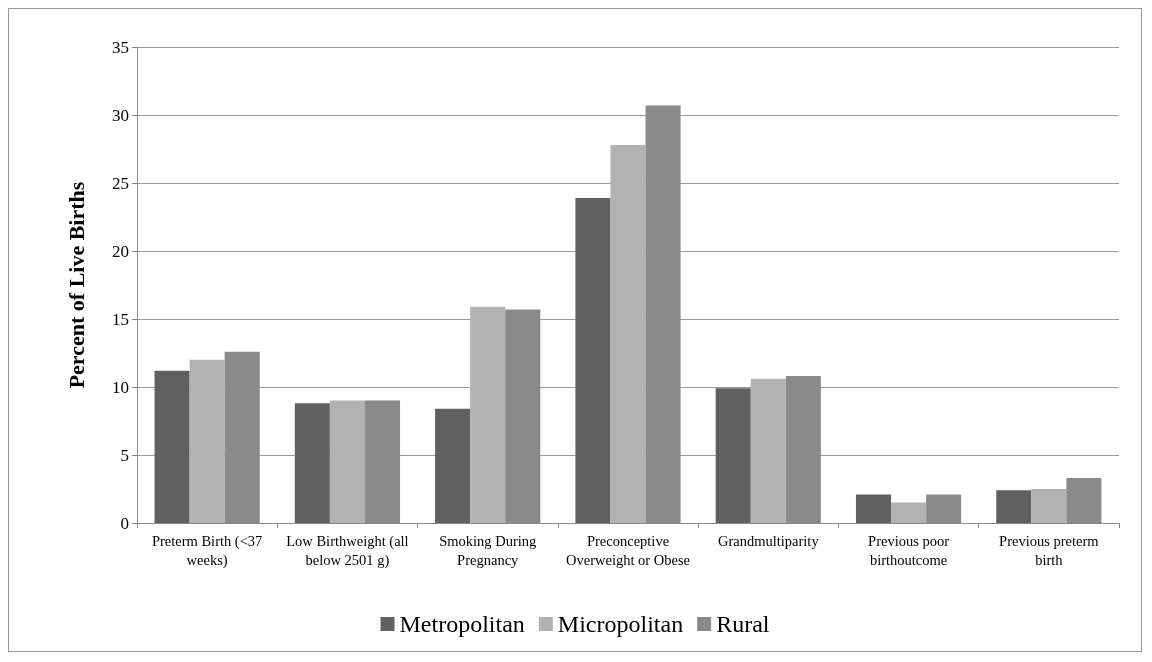 The image size is (1152, 662). Describe the element at coordinates (1049, 550) in the screenshot. I see `x-tick-label: Previous preterm birth` at that location.